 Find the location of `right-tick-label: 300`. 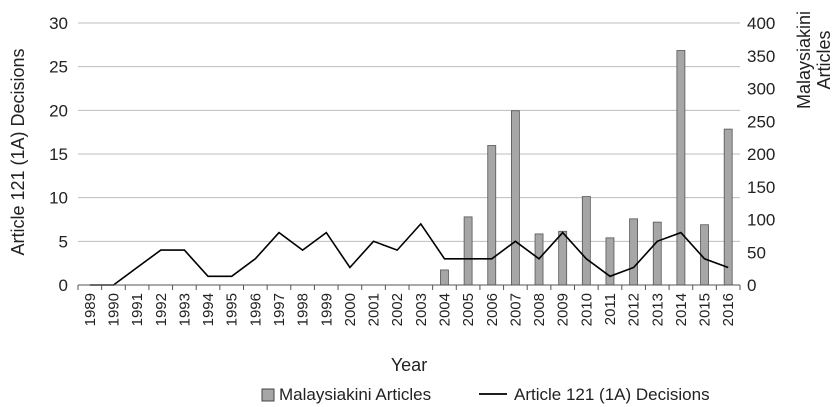

right-tick-label: 300 is located at coordinates (761, 89).